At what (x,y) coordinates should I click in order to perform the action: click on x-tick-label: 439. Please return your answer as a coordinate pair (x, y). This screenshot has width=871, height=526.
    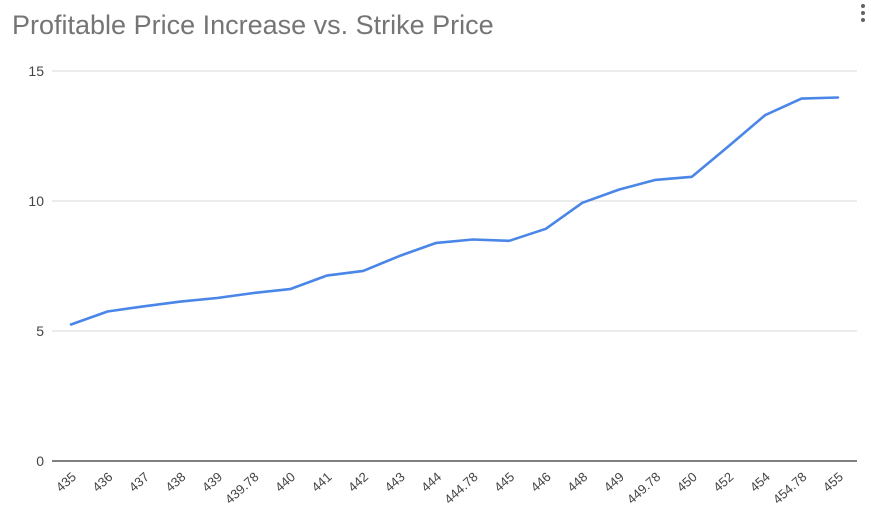
    Looking at the image, I should click on (212, 482).